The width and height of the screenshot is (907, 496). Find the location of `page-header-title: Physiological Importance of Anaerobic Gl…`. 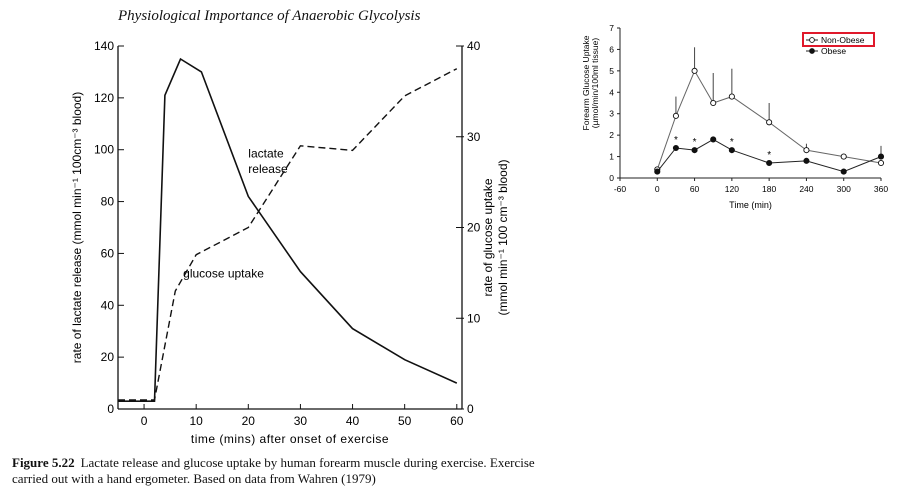

page-header-title: Physiological Importance of Anaerobic Gl… is located at coordinates (269, 16).